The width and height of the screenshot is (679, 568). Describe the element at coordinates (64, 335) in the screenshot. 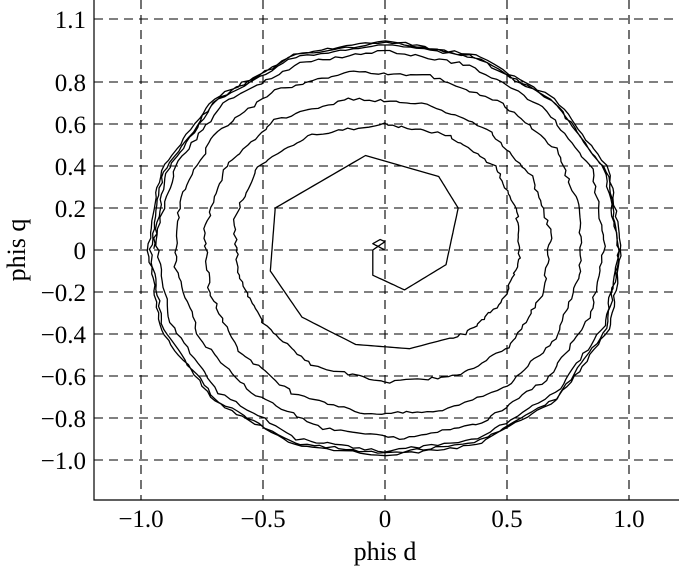

I see `y-tick-label: −0.4` at that location.